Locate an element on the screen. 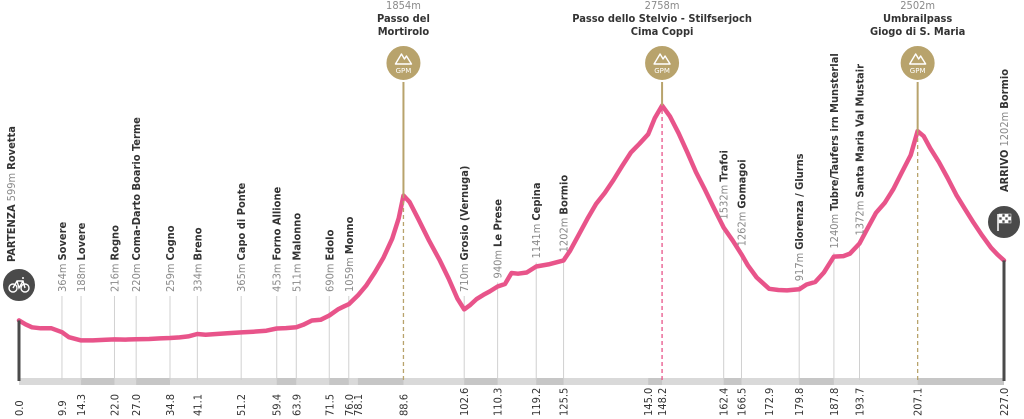 This screenshot has height=419, width=1024. km-tick-label: 227.0 is located at coordinates (1004, 402).